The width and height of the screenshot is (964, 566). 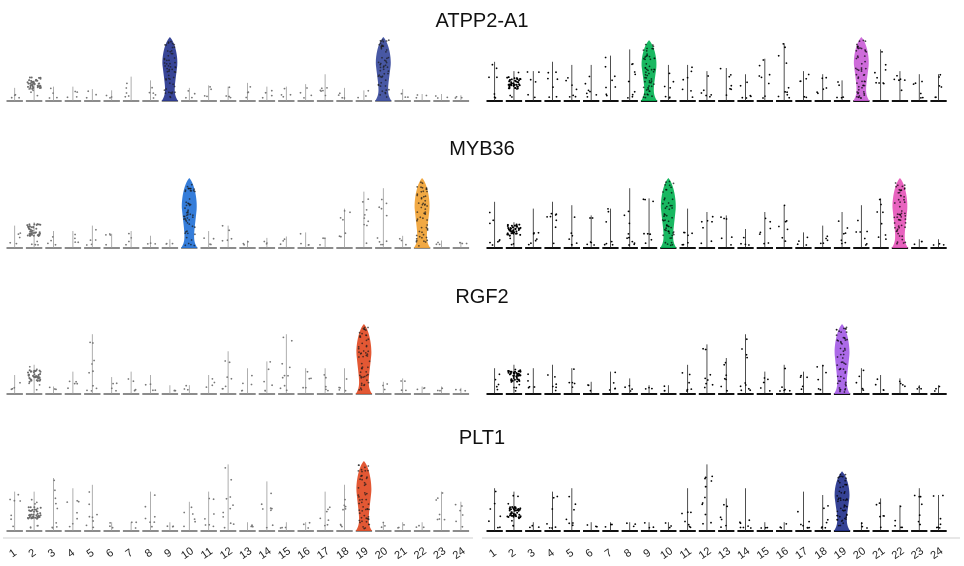 I want to click on cluster-label-10: 10, so click(x=666, y=553).